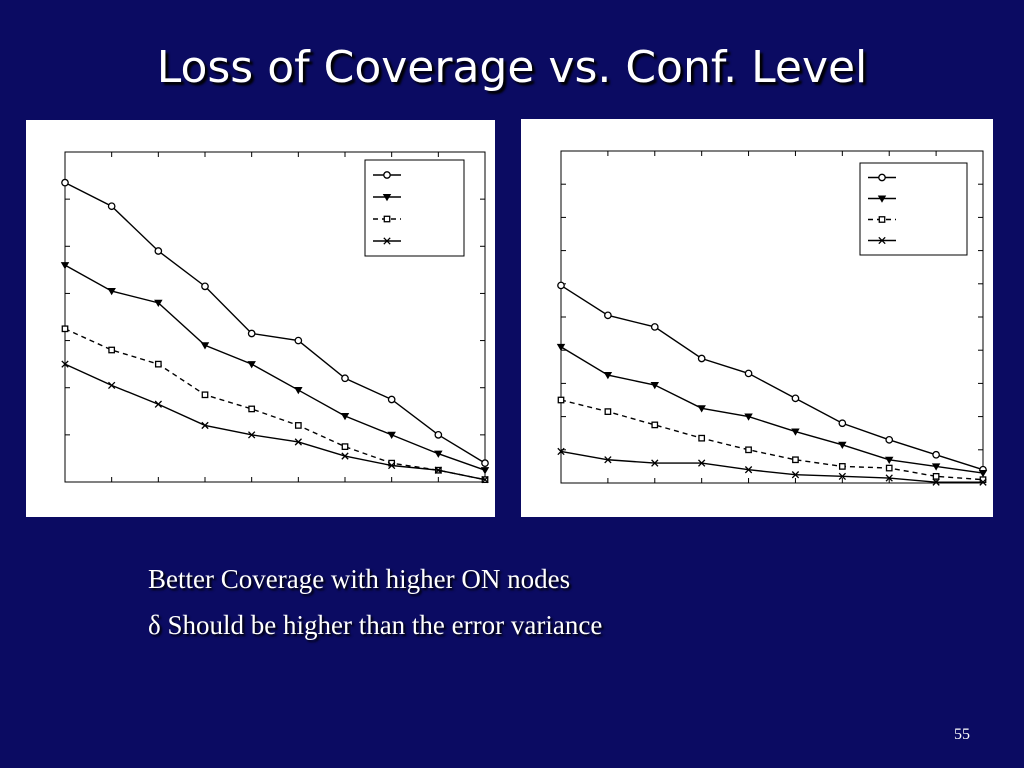  I want to click on page-number: 55, so click(962, 734).